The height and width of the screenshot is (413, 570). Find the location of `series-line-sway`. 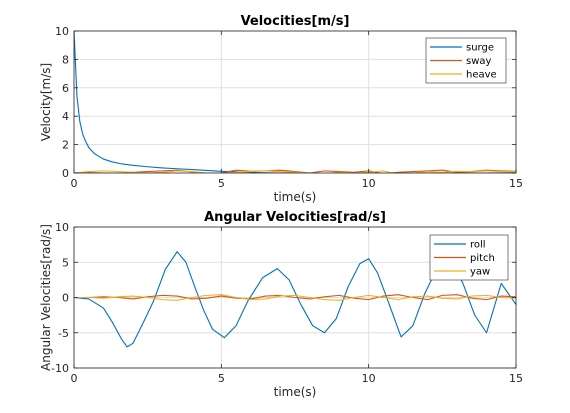

series-line-sway is located at coordinates (295, 171).